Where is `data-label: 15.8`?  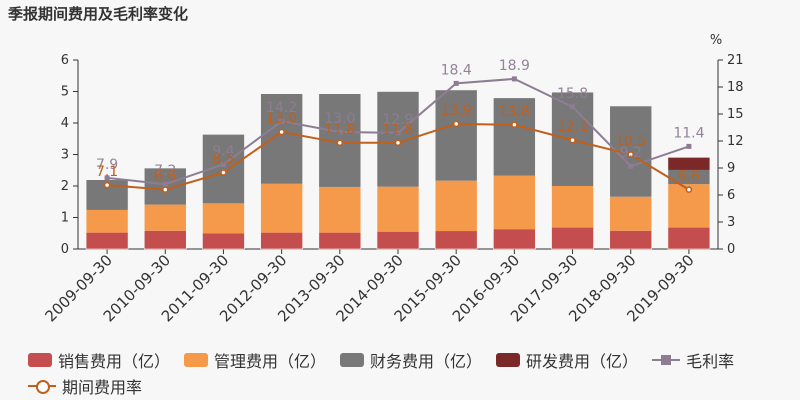 data-label: 15.8 is located at coordinates (572, 94).